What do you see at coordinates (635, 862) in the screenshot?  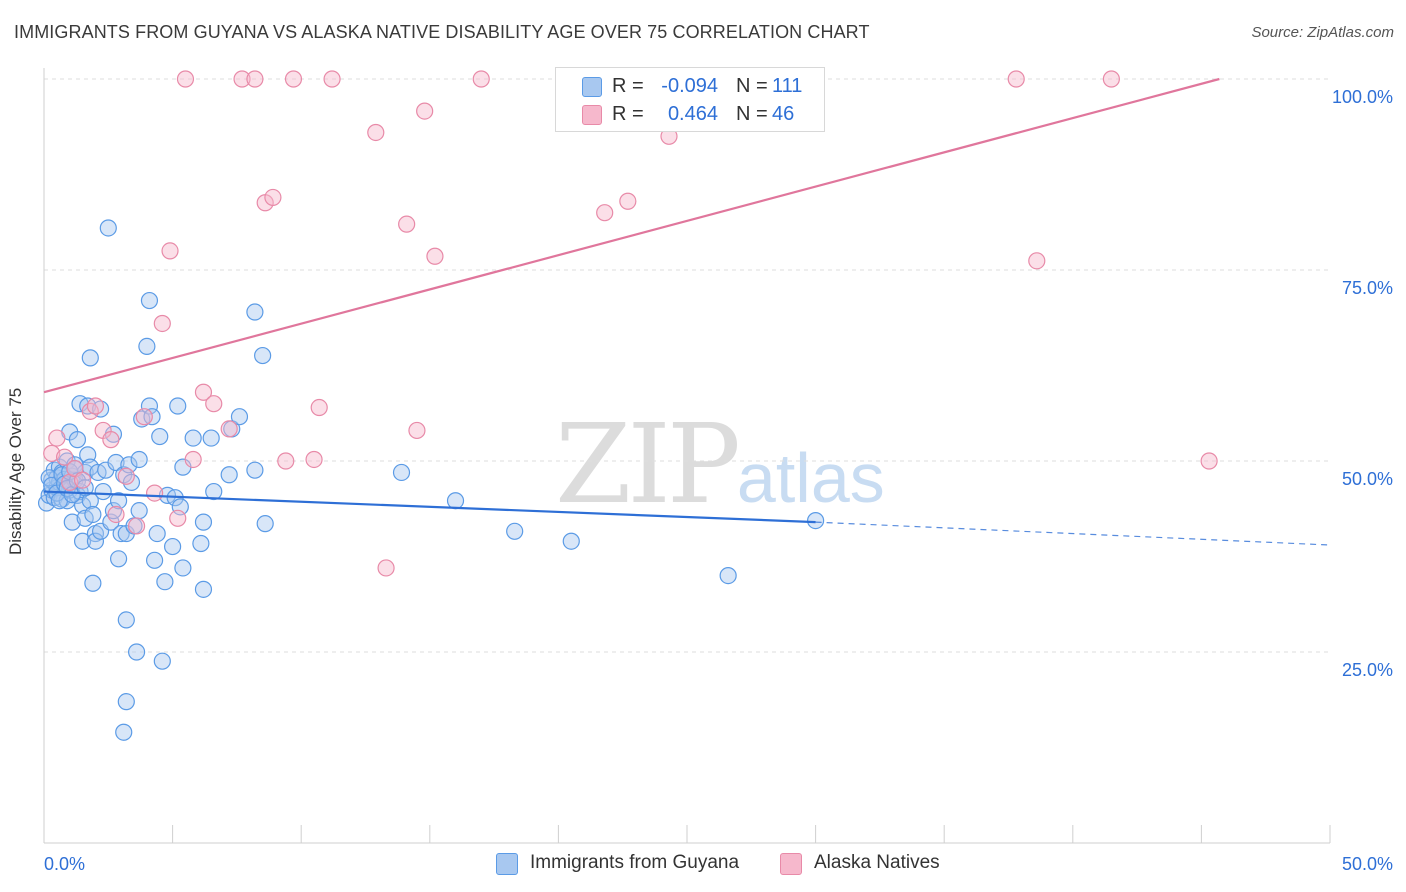 I see `bottom-legend-label: Immigrants from Guyana` at bounding box center [635, 862].